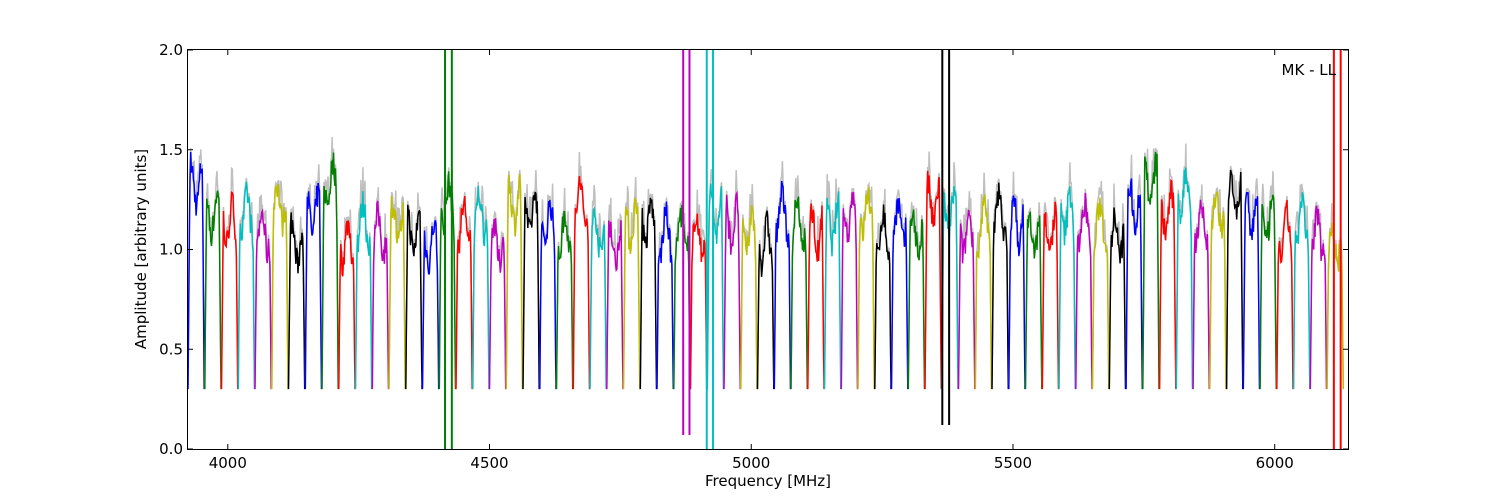 The image size is (1500, 500). I want to click on y-tick-label: 1.5, so click(171, 150).